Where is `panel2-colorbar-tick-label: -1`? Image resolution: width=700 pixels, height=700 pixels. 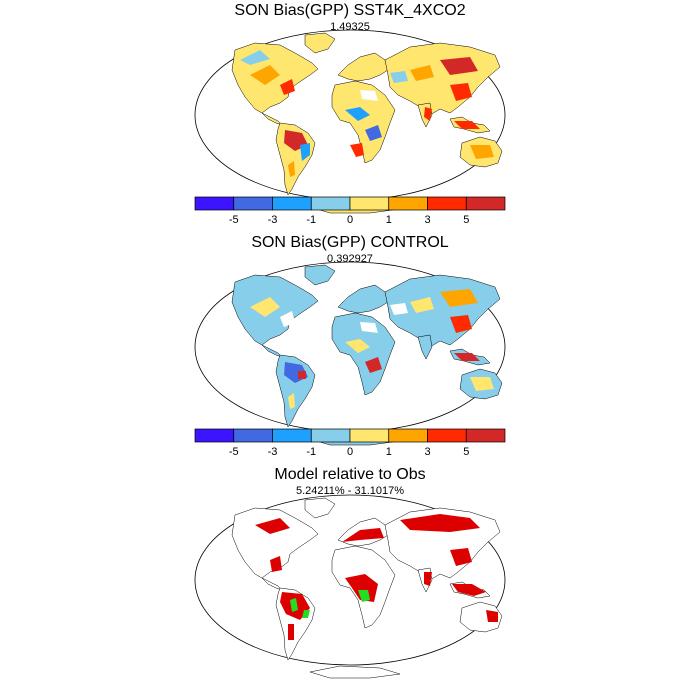 panel2-colorbar-tick-label: -1 is located at coordinates (311, 452).